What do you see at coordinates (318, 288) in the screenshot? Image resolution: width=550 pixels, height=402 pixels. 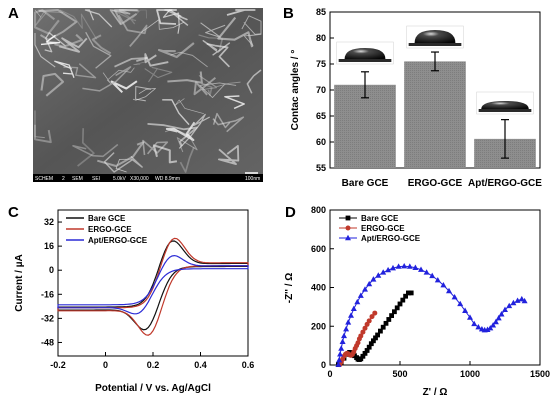 I see `y-tick-label: 400` at bounding box center [318, 288].